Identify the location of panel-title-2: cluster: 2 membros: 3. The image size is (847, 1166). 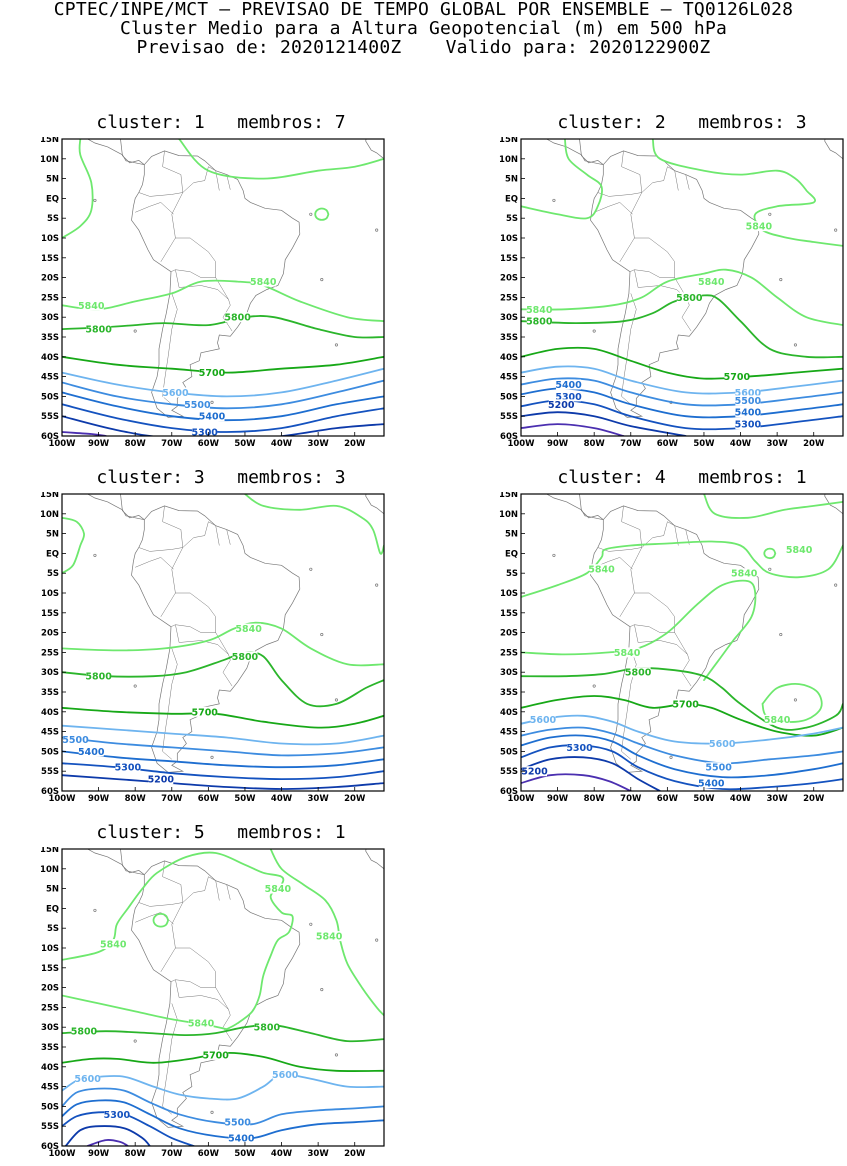
(682, 122).